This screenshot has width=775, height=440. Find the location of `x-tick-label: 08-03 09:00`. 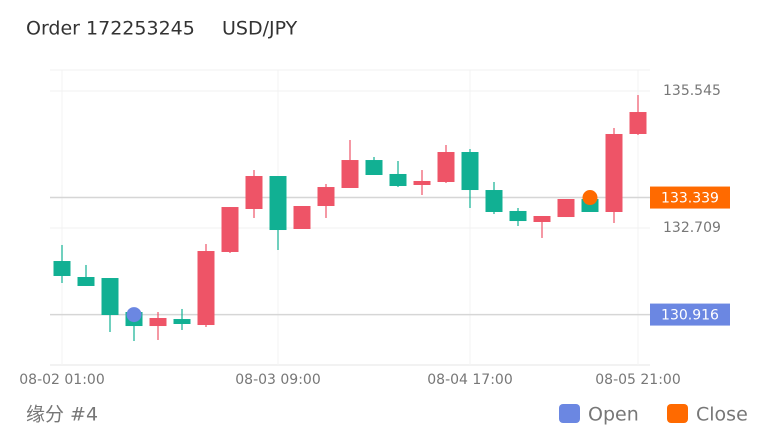

x-tick-label: 08-03 09:00 is located at coordinates (277, 380).